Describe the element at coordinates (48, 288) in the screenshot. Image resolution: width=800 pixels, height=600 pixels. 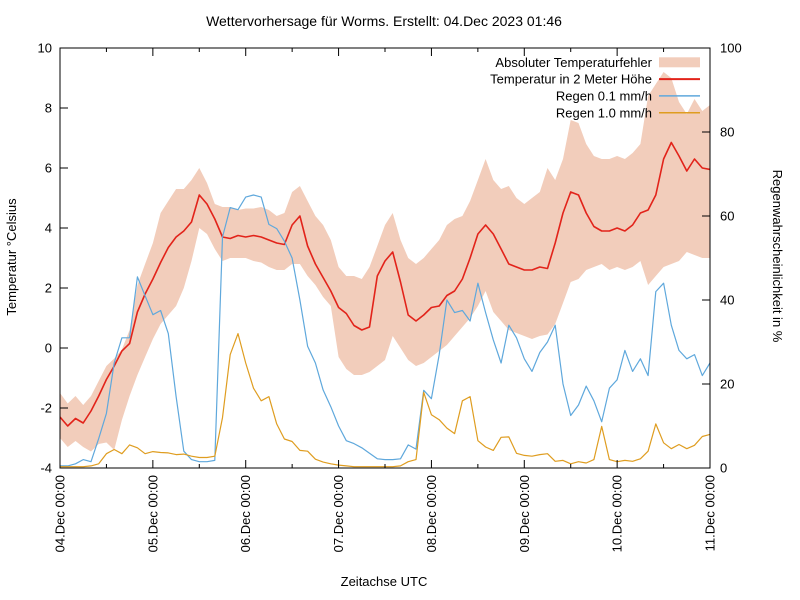
I see `y-left-tick-label: 2` at that location.